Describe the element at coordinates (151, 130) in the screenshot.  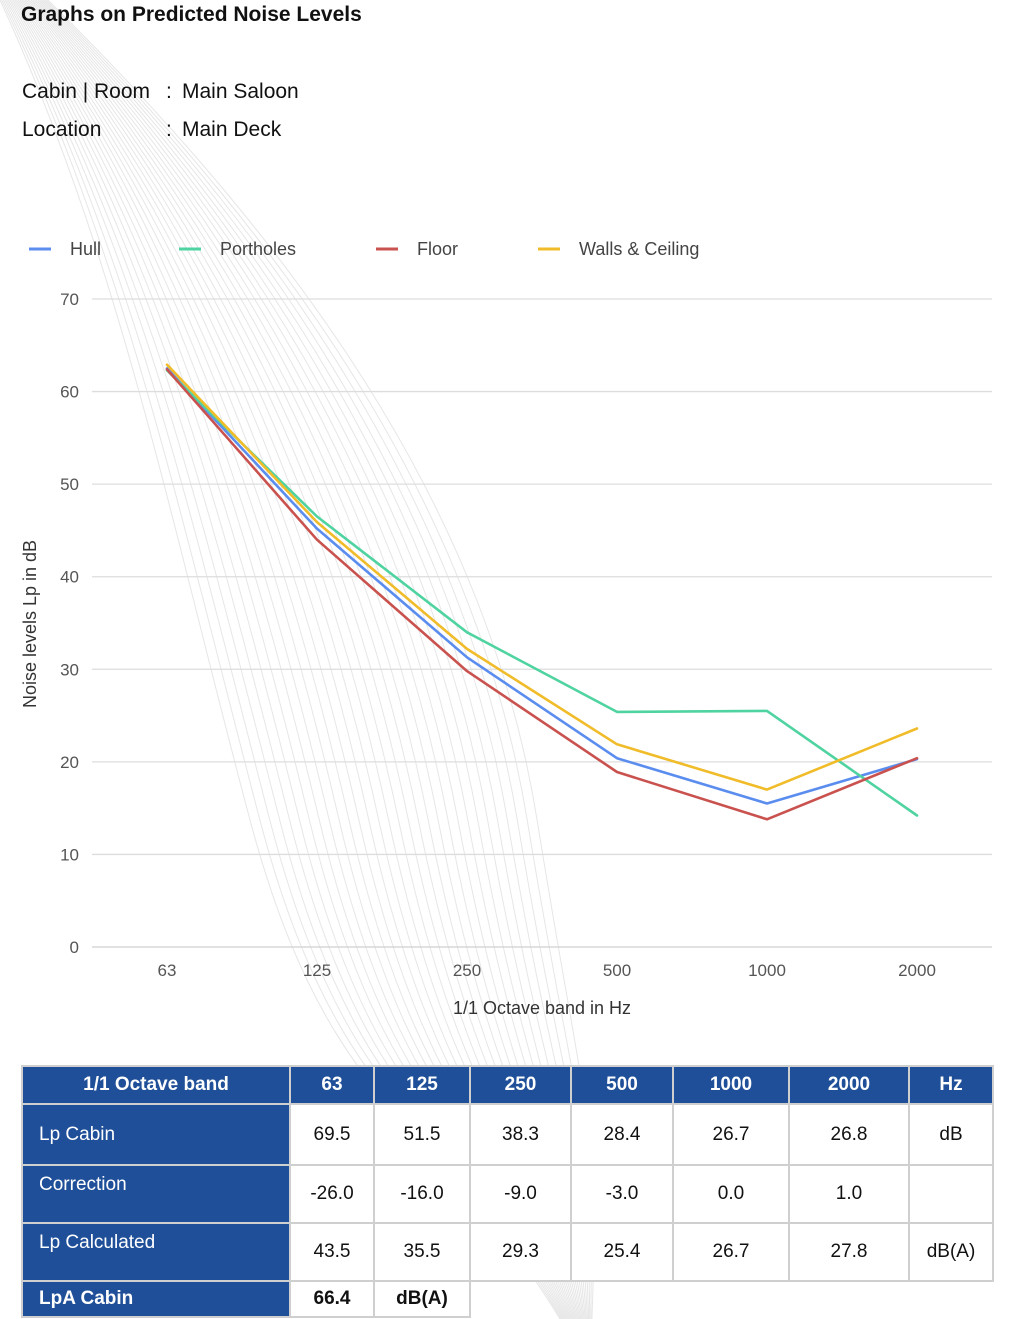
I see `location-row: Location : Main Deck` at that location.